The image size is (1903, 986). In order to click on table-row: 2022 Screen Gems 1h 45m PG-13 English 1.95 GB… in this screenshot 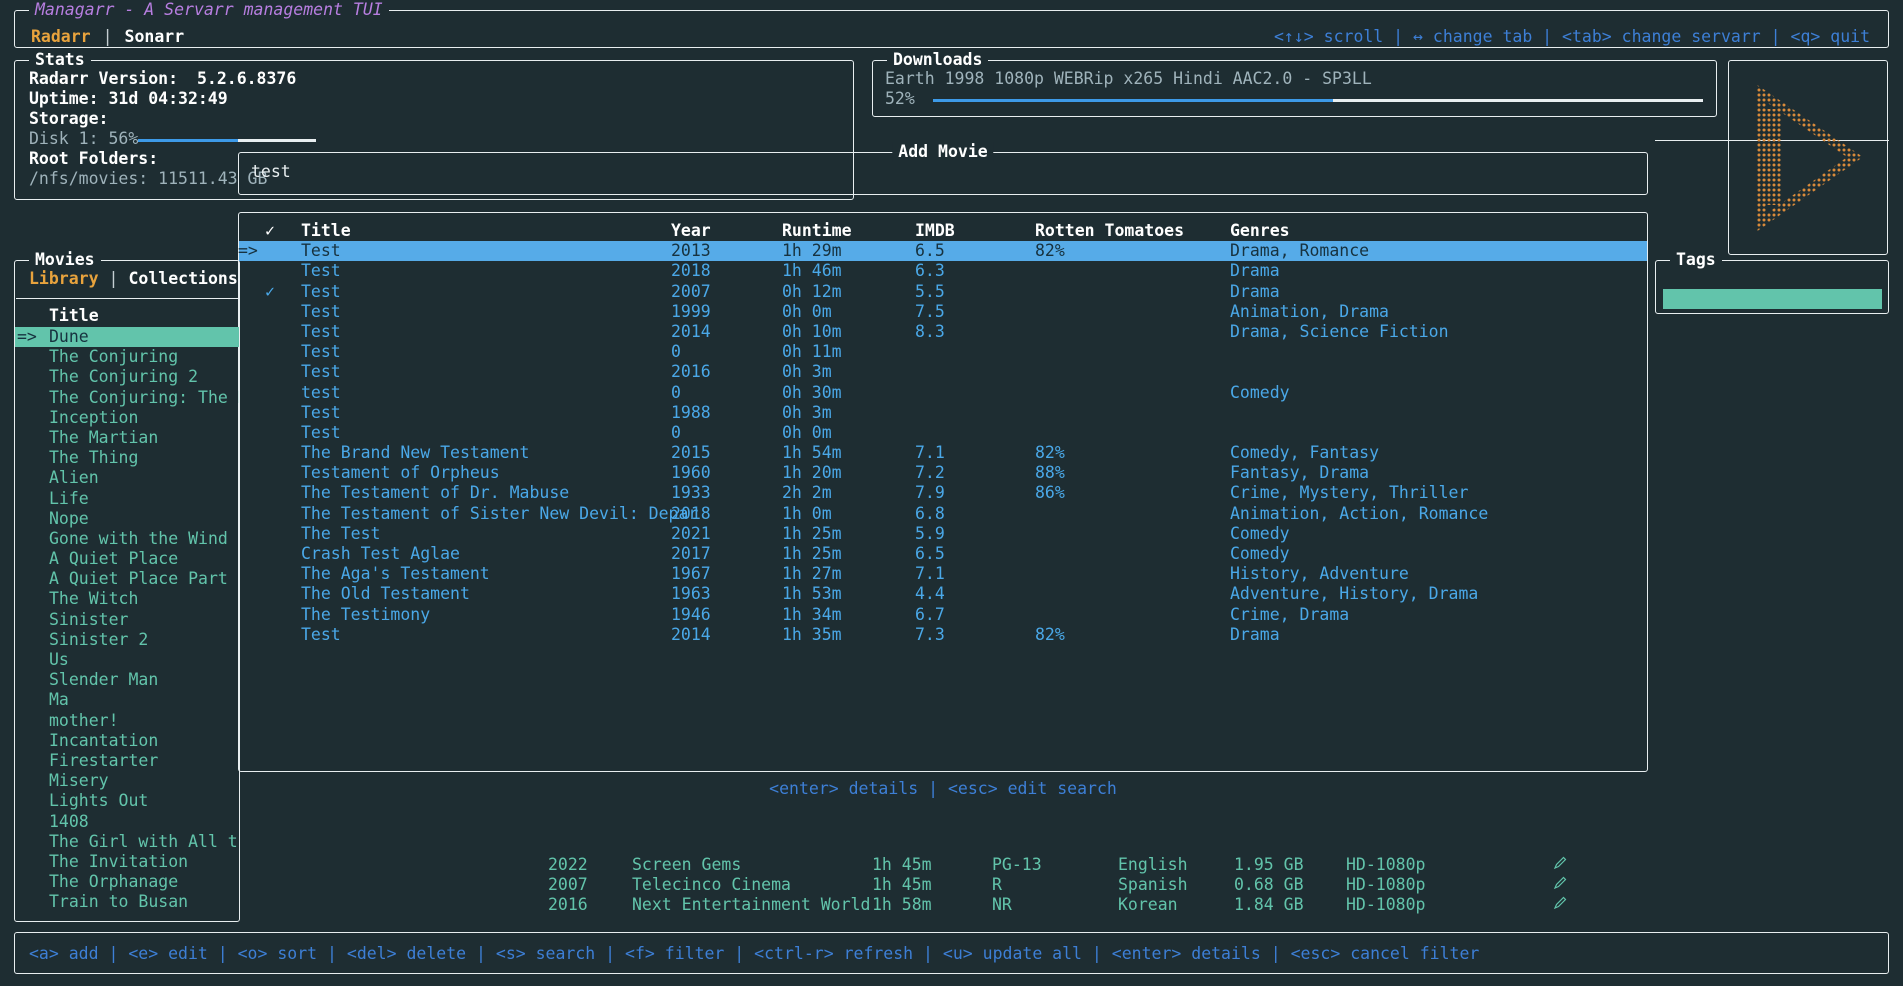, I will do `click(951, 865)`.